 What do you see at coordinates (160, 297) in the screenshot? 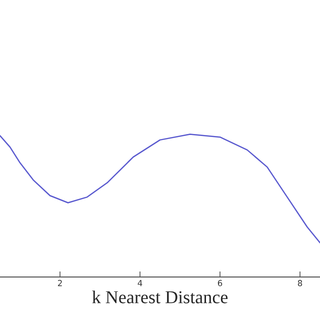
I see `x-axis-title: k Nearest Distance` at bounding box center [160, 297].